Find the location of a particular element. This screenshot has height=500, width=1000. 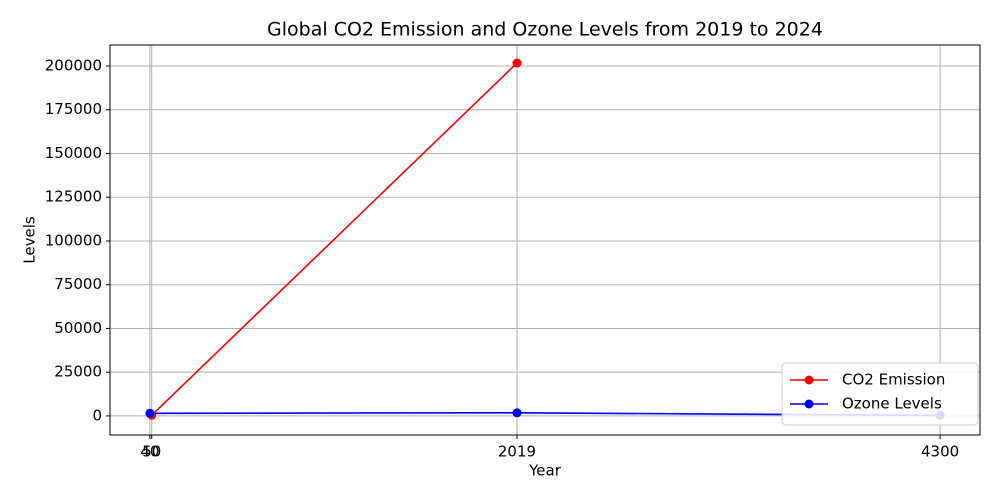

legend-label: CO2 Emission is located at coordinates (893, 380).